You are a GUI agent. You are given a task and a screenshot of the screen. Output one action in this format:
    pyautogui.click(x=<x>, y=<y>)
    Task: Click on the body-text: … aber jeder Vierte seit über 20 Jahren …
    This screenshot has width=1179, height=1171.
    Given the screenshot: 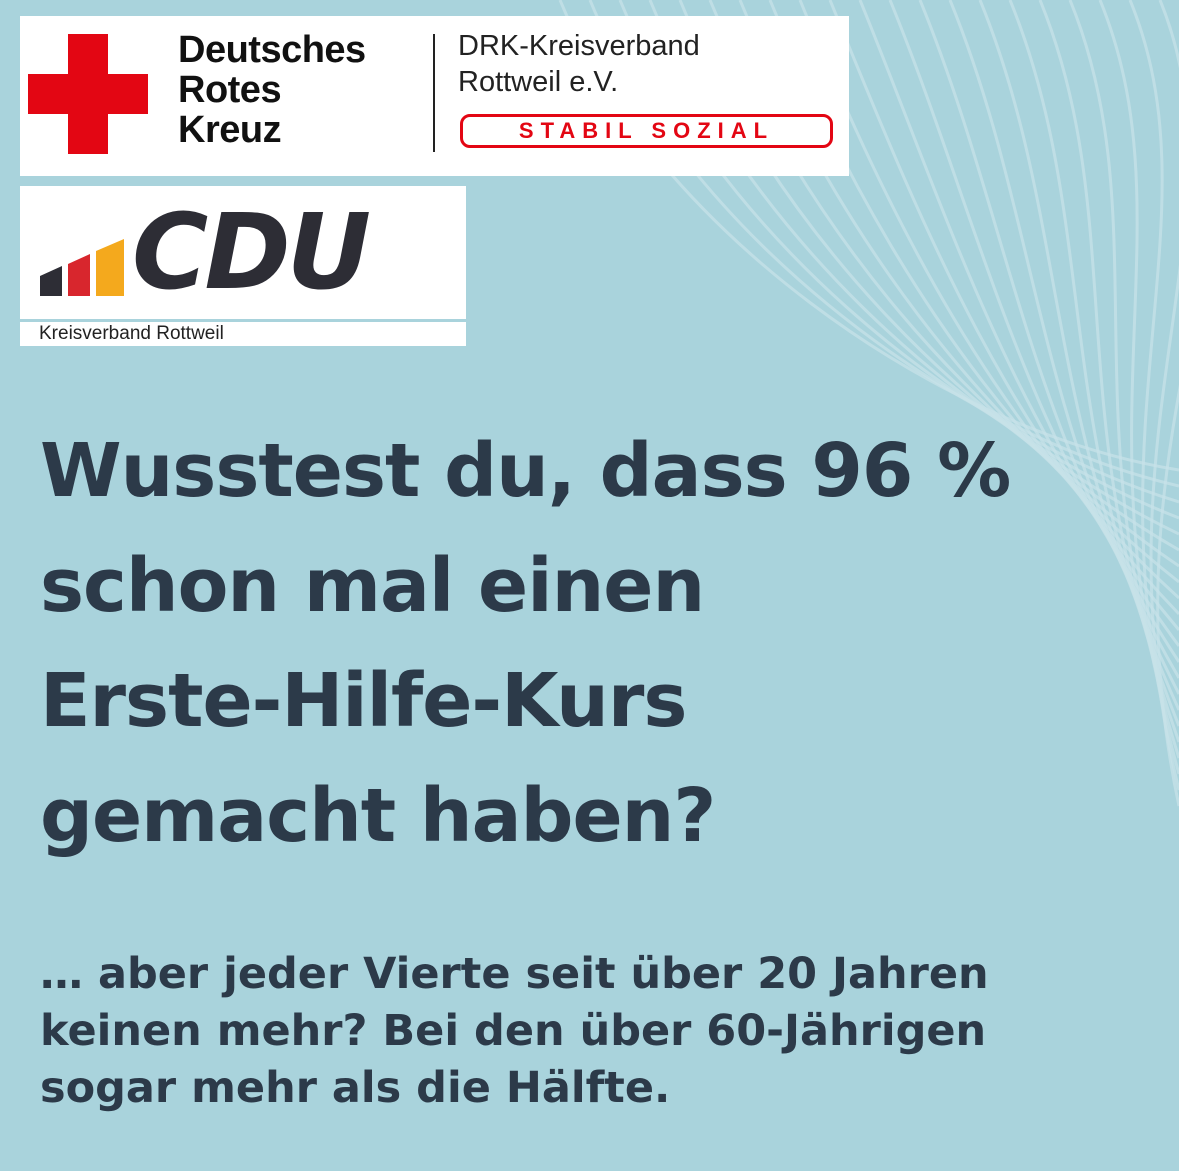 What is the action you would take?
    pyautogui.click(x=600, y=1031)
    